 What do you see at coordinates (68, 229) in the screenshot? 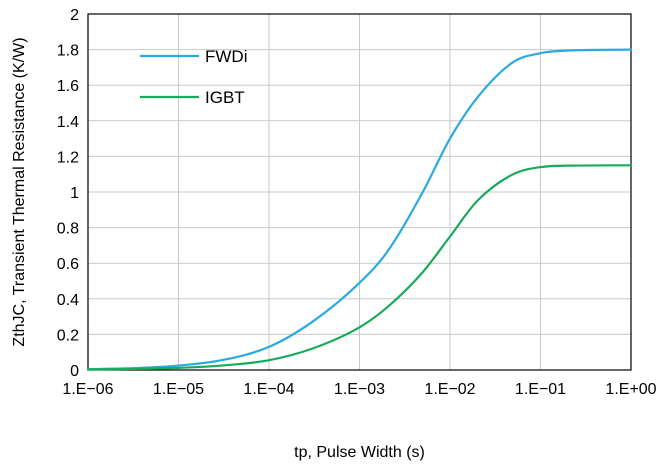
I see `y-tick-label: 0.8` at bounding box center [68, 229].